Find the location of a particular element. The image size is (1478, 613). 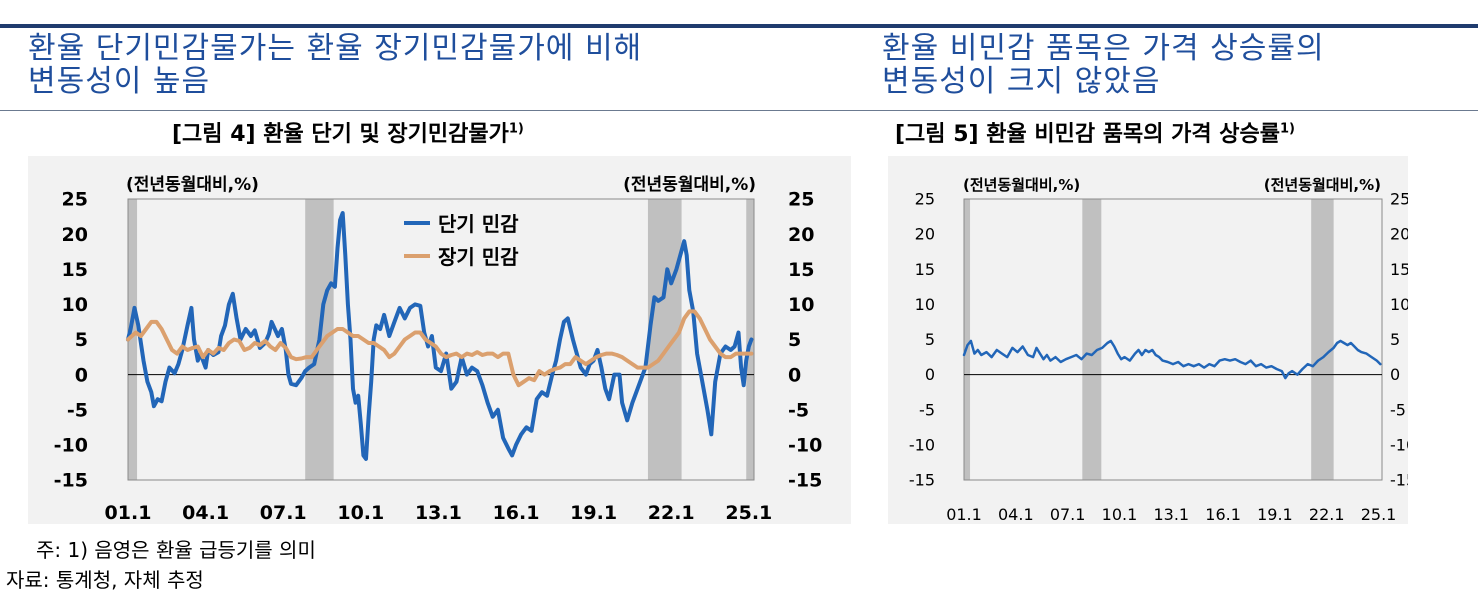

figure4-xtick-label: 07.1 is located at coordinates (283, 513).